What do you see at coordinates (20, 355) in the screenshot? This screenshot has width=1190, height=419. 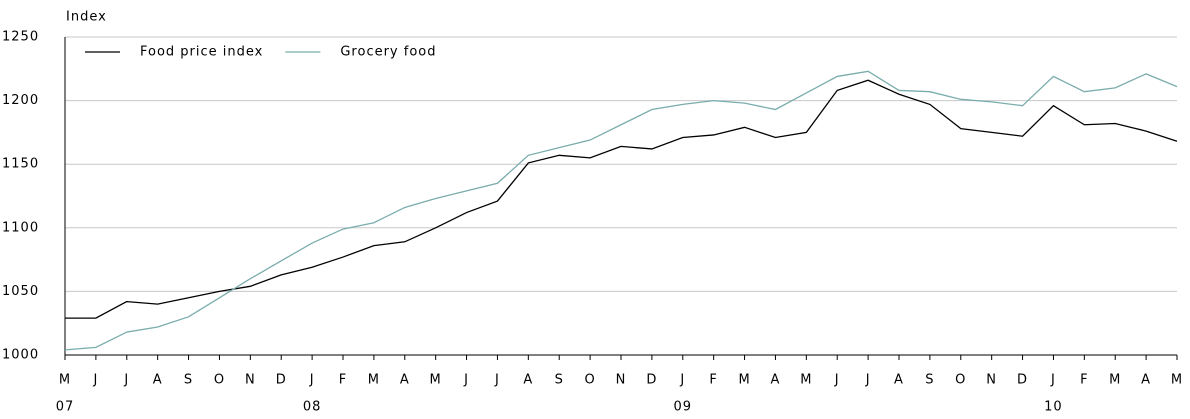 I see `y-tick-label: 1000` at bounding box center [20, 355].